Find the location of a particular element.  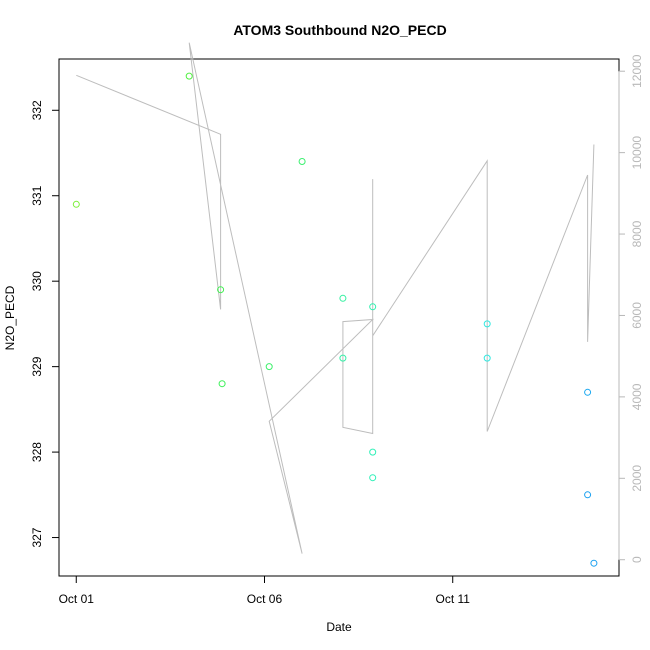

x-tick-label: Oct 11 is located at coordinates (452, 599).